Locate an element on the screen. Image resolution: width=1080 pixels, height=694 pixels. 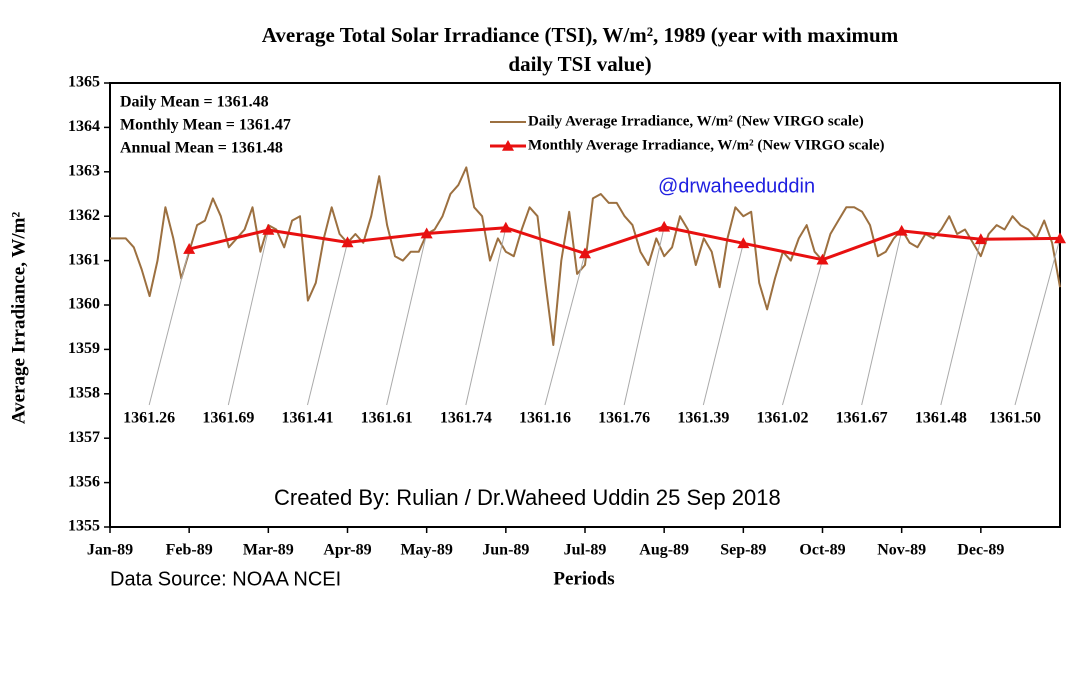
x-tick-label: Jan-89 is located at coordinates (110, 550).